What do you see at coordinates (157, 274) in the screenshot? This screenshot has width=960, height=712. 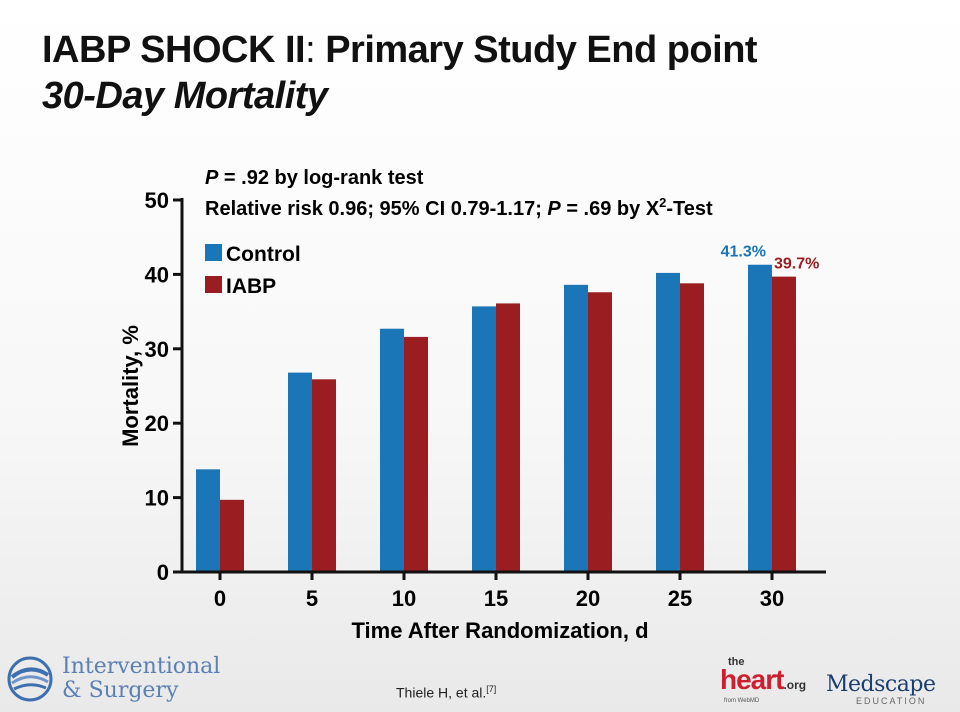 I see `y-tick-label: 40` at bounding box center [157, 274].